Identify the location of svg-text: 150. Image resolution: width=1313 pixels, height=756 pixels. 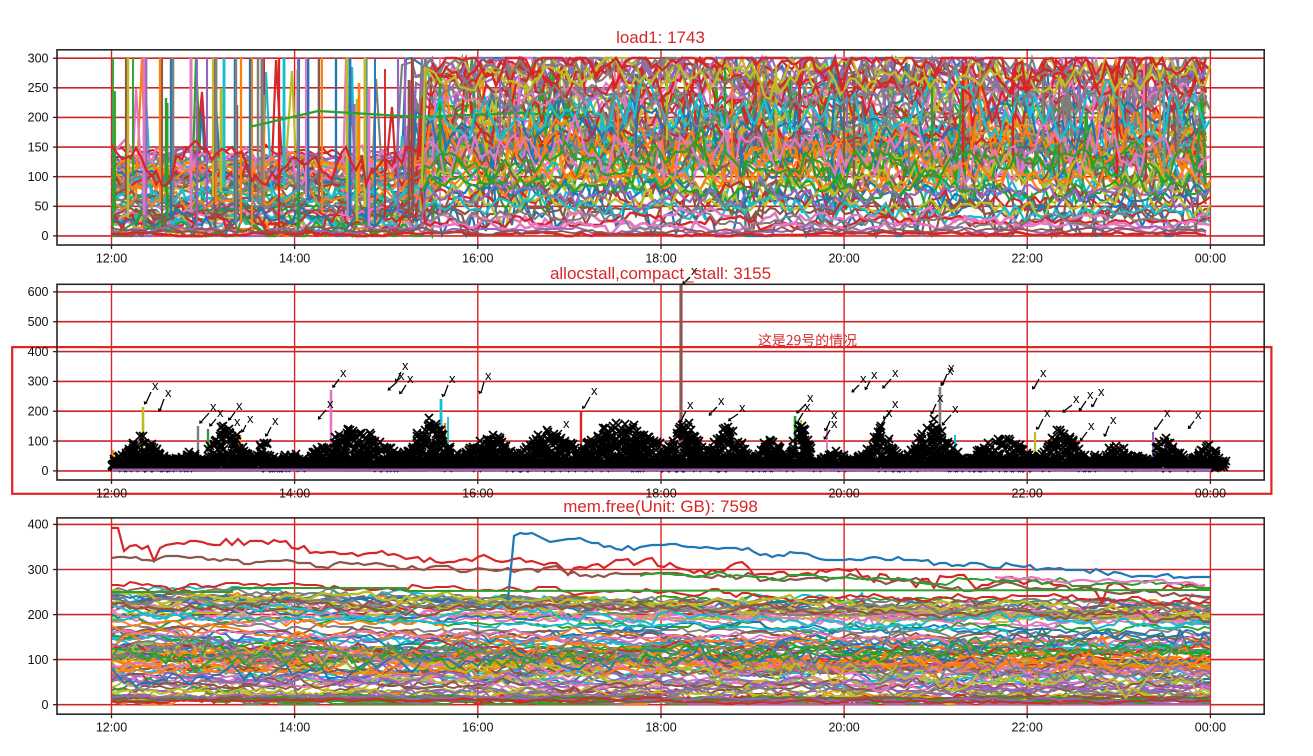
(38, 147).